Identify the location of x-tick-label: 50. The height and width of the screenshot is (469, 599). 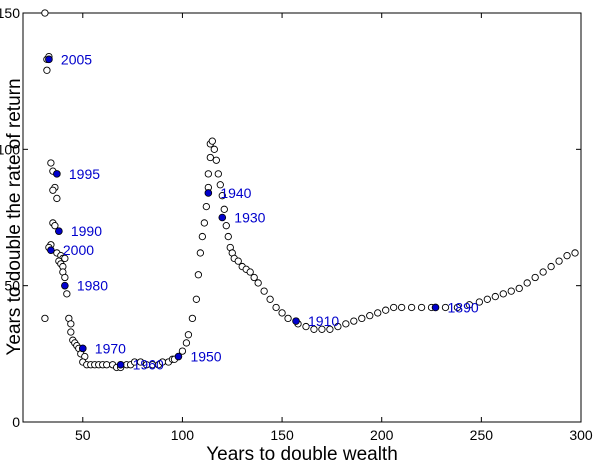
(83, 435).